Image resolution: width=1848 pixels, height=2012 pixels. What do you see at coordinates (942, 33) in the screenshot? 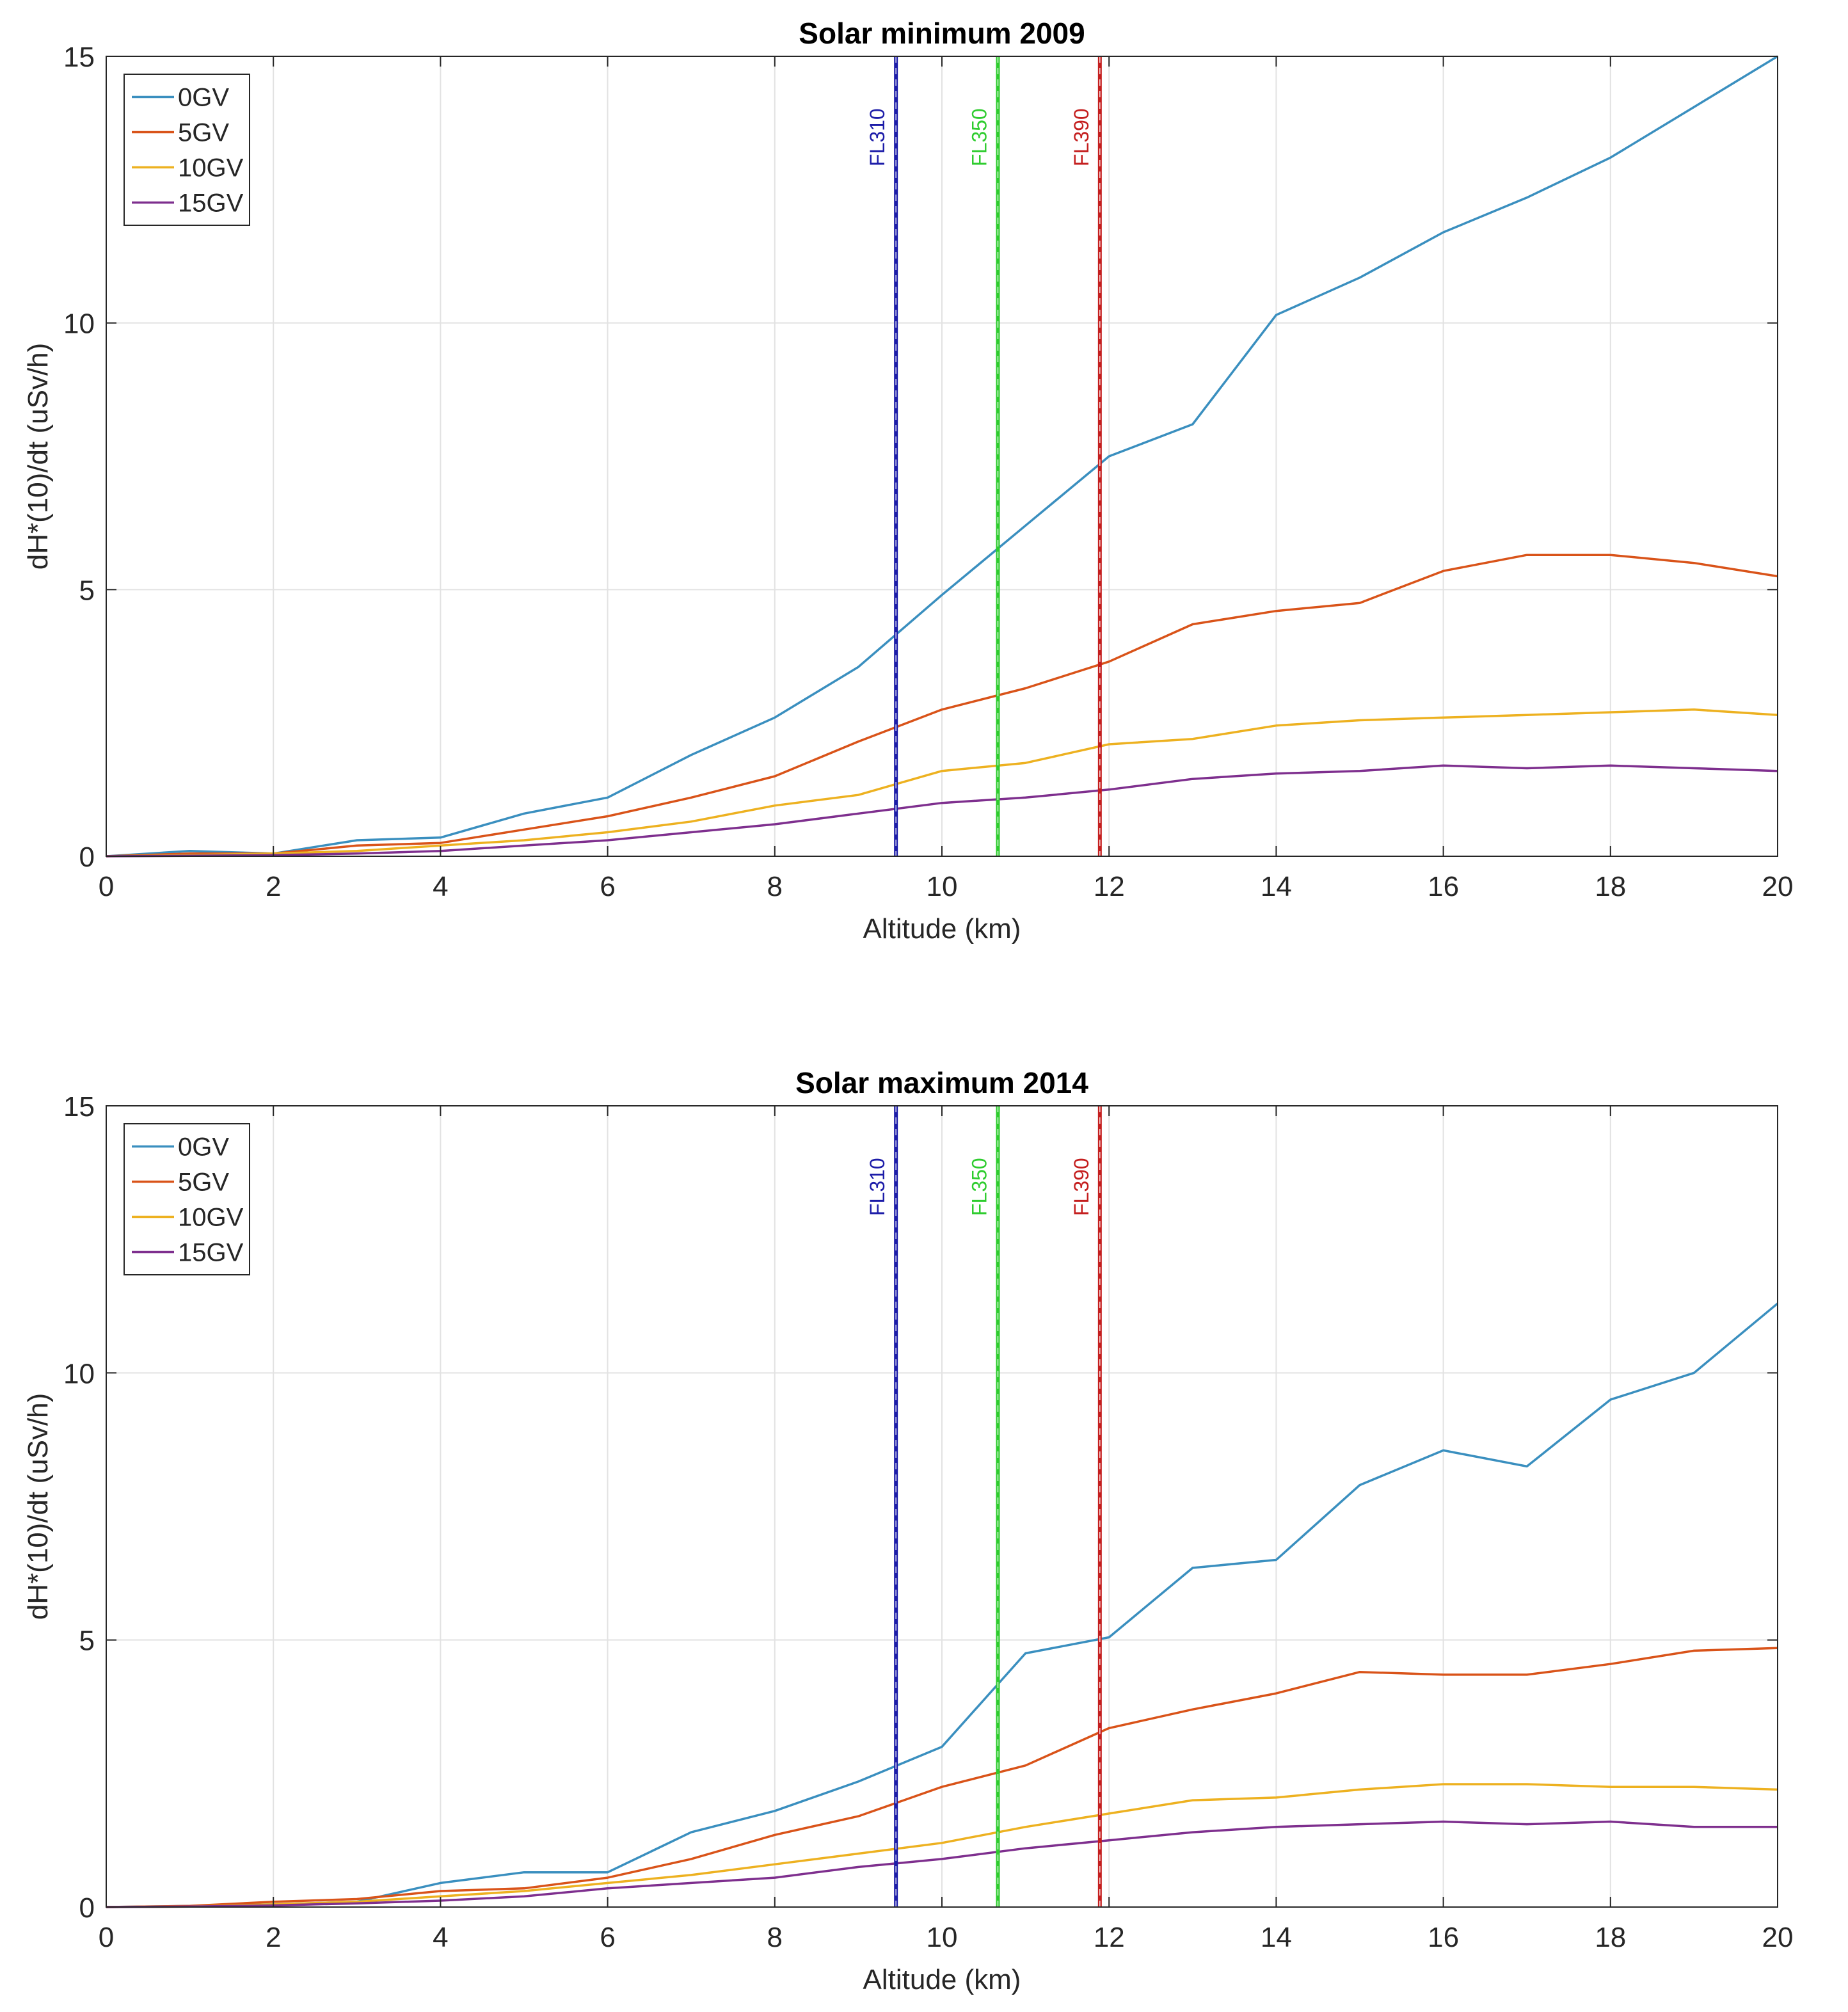
I see `chart-title: Solar minimum 2009` at bounding box center [942, 33].